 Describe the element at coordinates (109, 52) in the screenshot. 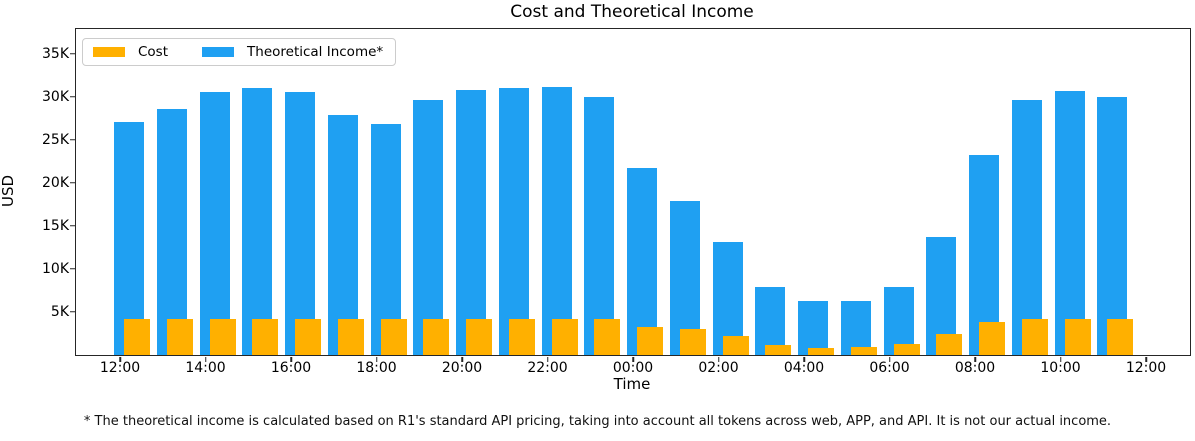

I see `cost-swatch` at that location.